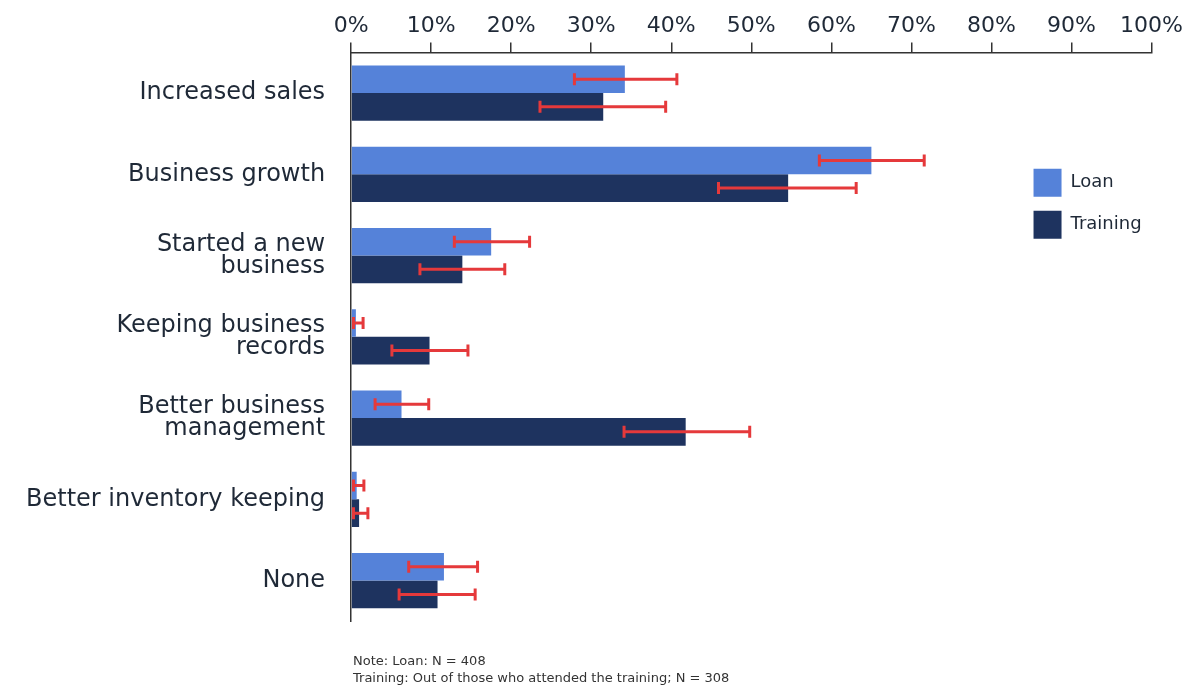 The width and height of the screenshot is (1186, 689). Describe the element at coordinates (431, 24) in the screenshot. I see `x-tick-label: 10%` at that location.